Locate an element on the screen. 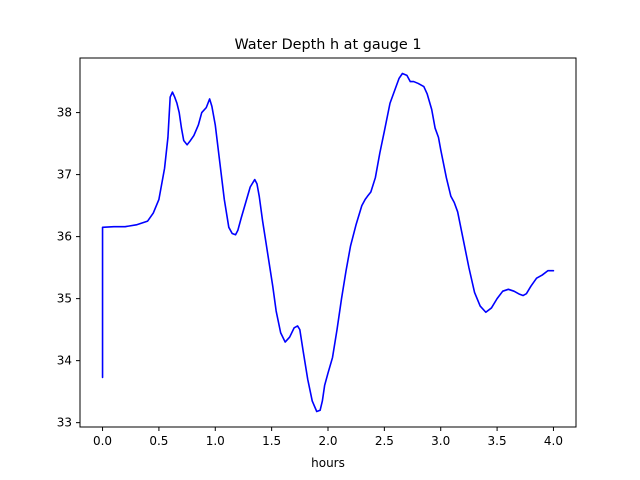 This screenshot has width=640, height=480. x-tick-label: 3.0 is located at coordinates (440, 441).